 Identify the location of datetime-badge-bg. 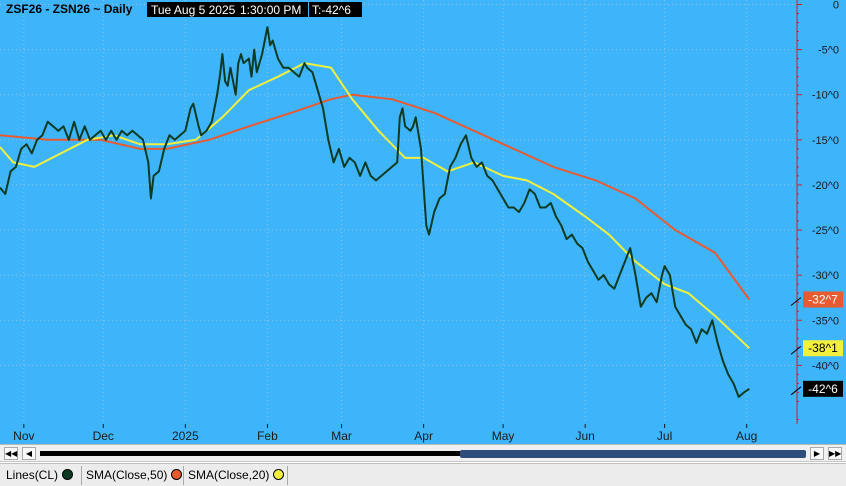
(227, 9).